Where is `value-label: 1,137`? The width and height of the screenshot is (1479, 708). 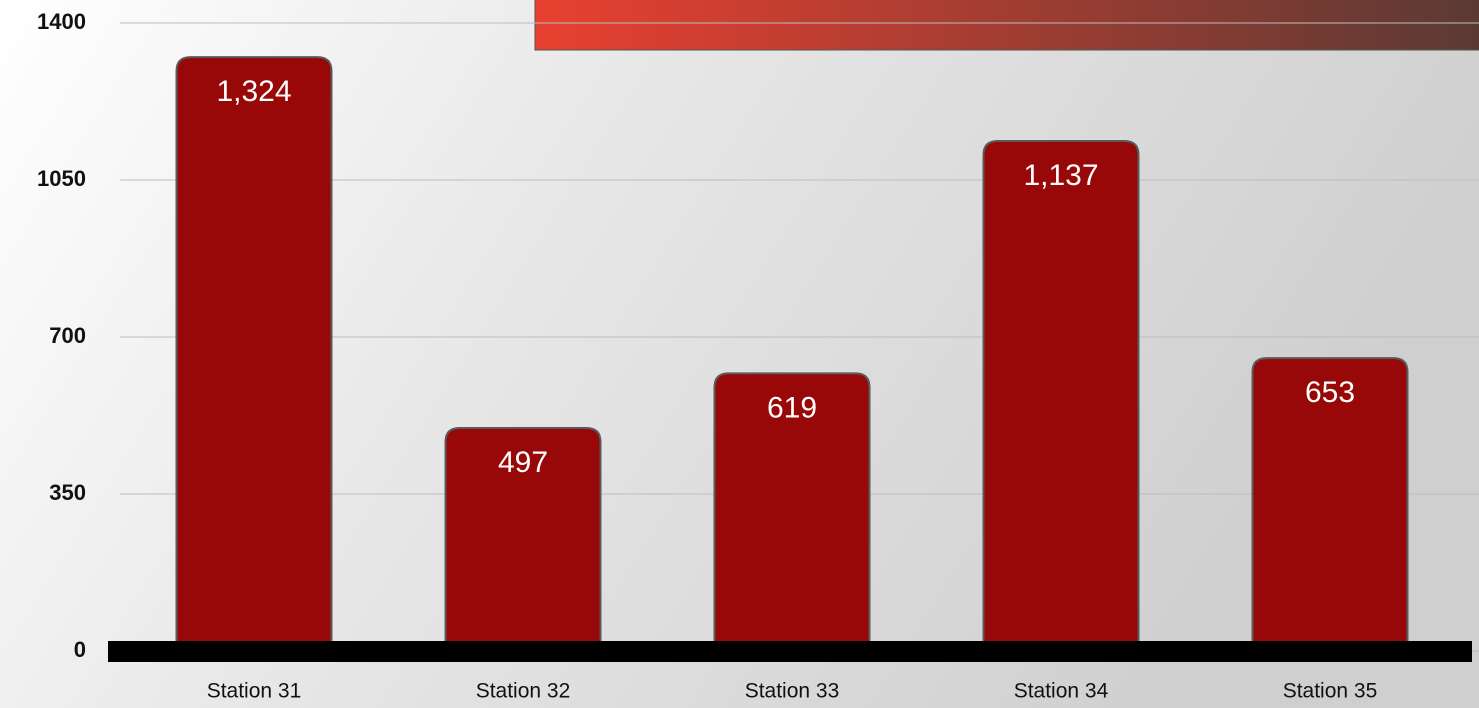
value-label: 1,137 is located at coordinates (1060, 175).